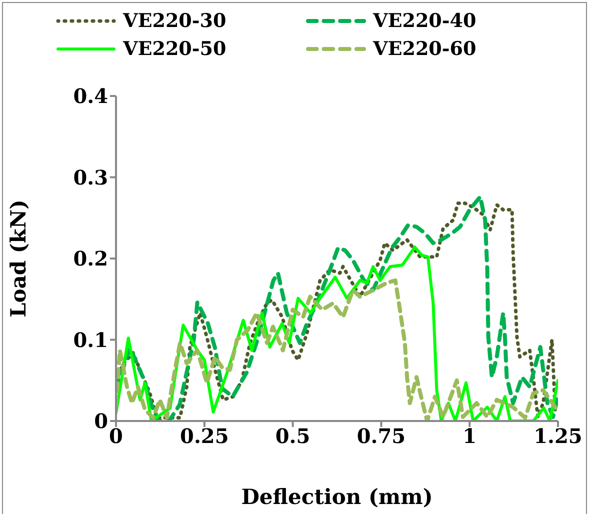  What do you see at coordinates (558, 436) in the screenshot?
I see `x-tick-label: 1.25` at bounding box center [558, 436].